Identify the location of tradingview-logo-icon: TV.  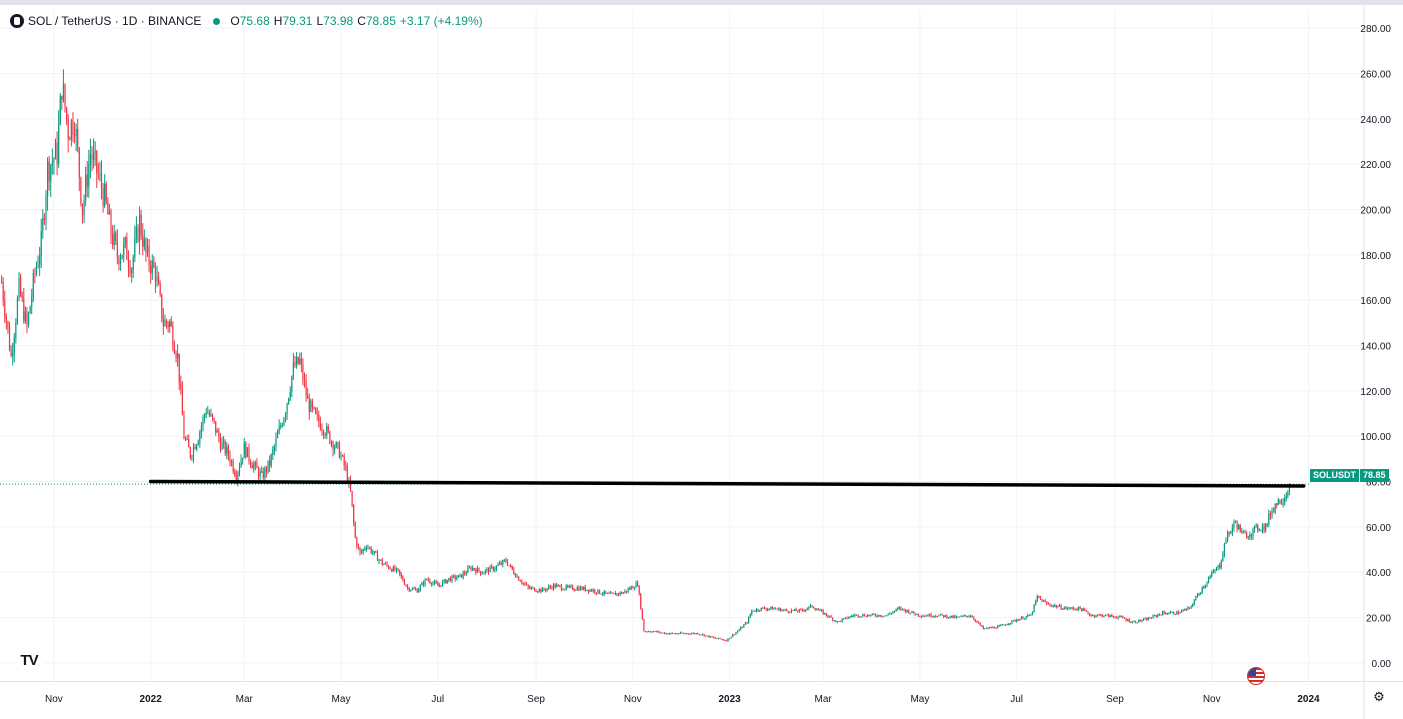
(29, 660).